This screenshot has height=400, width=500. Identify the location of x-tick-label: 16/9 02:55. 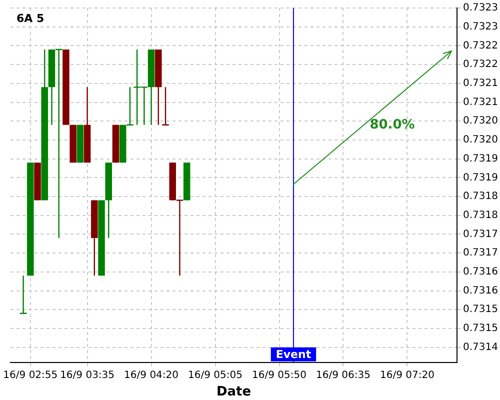
(30, 375).